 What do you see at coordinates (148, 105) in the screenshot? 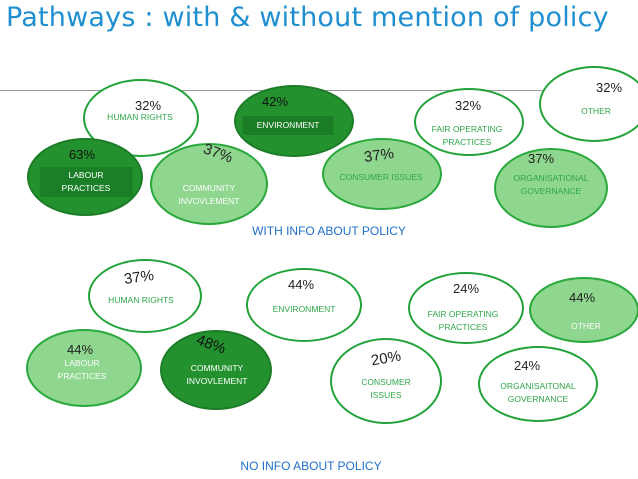
I see `percent-human-rights: 32%` at bounding box center [148, 105].